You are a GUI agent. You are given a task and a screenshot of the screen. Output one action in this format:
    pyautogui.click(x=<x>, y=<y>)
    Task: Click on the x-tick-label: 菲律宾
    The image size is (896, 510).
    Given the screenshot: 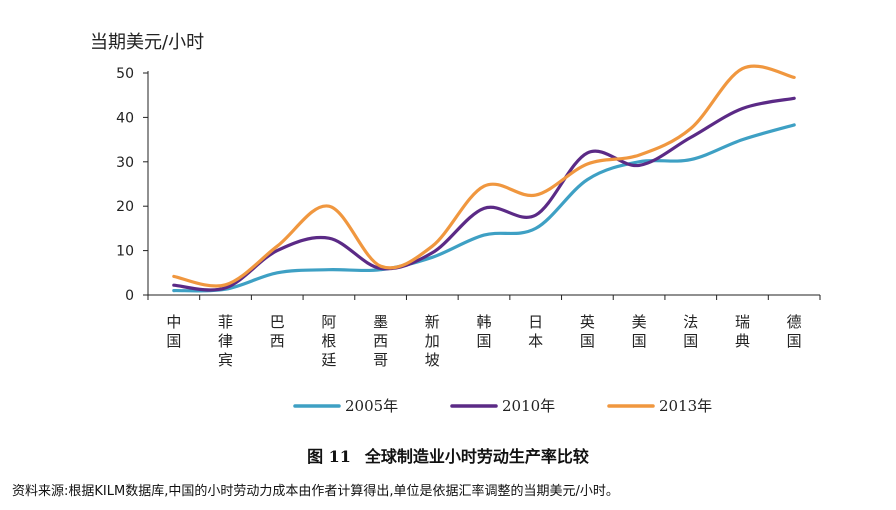 What is the action you would take?
    pyautogui.click(x=225, y=341)
    